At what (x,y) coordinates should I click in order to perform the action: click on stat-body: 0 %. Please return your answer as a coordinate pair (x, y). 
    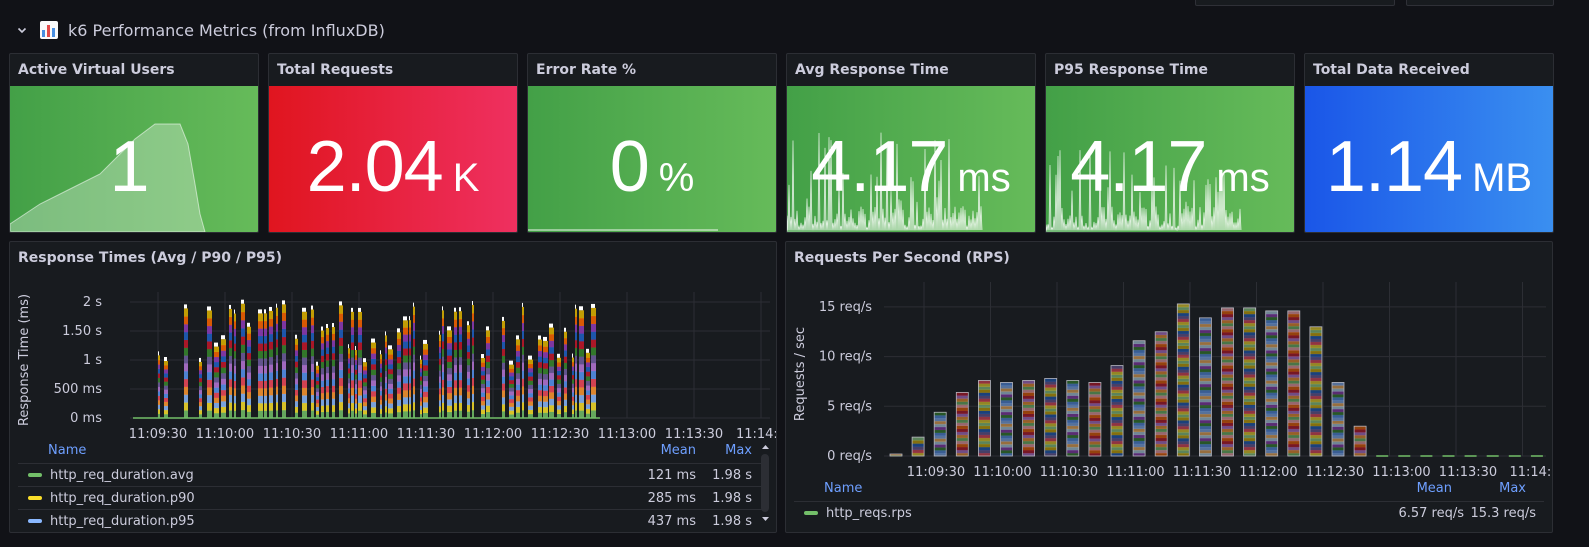
    Looking at the image, I should click on (652, 159).